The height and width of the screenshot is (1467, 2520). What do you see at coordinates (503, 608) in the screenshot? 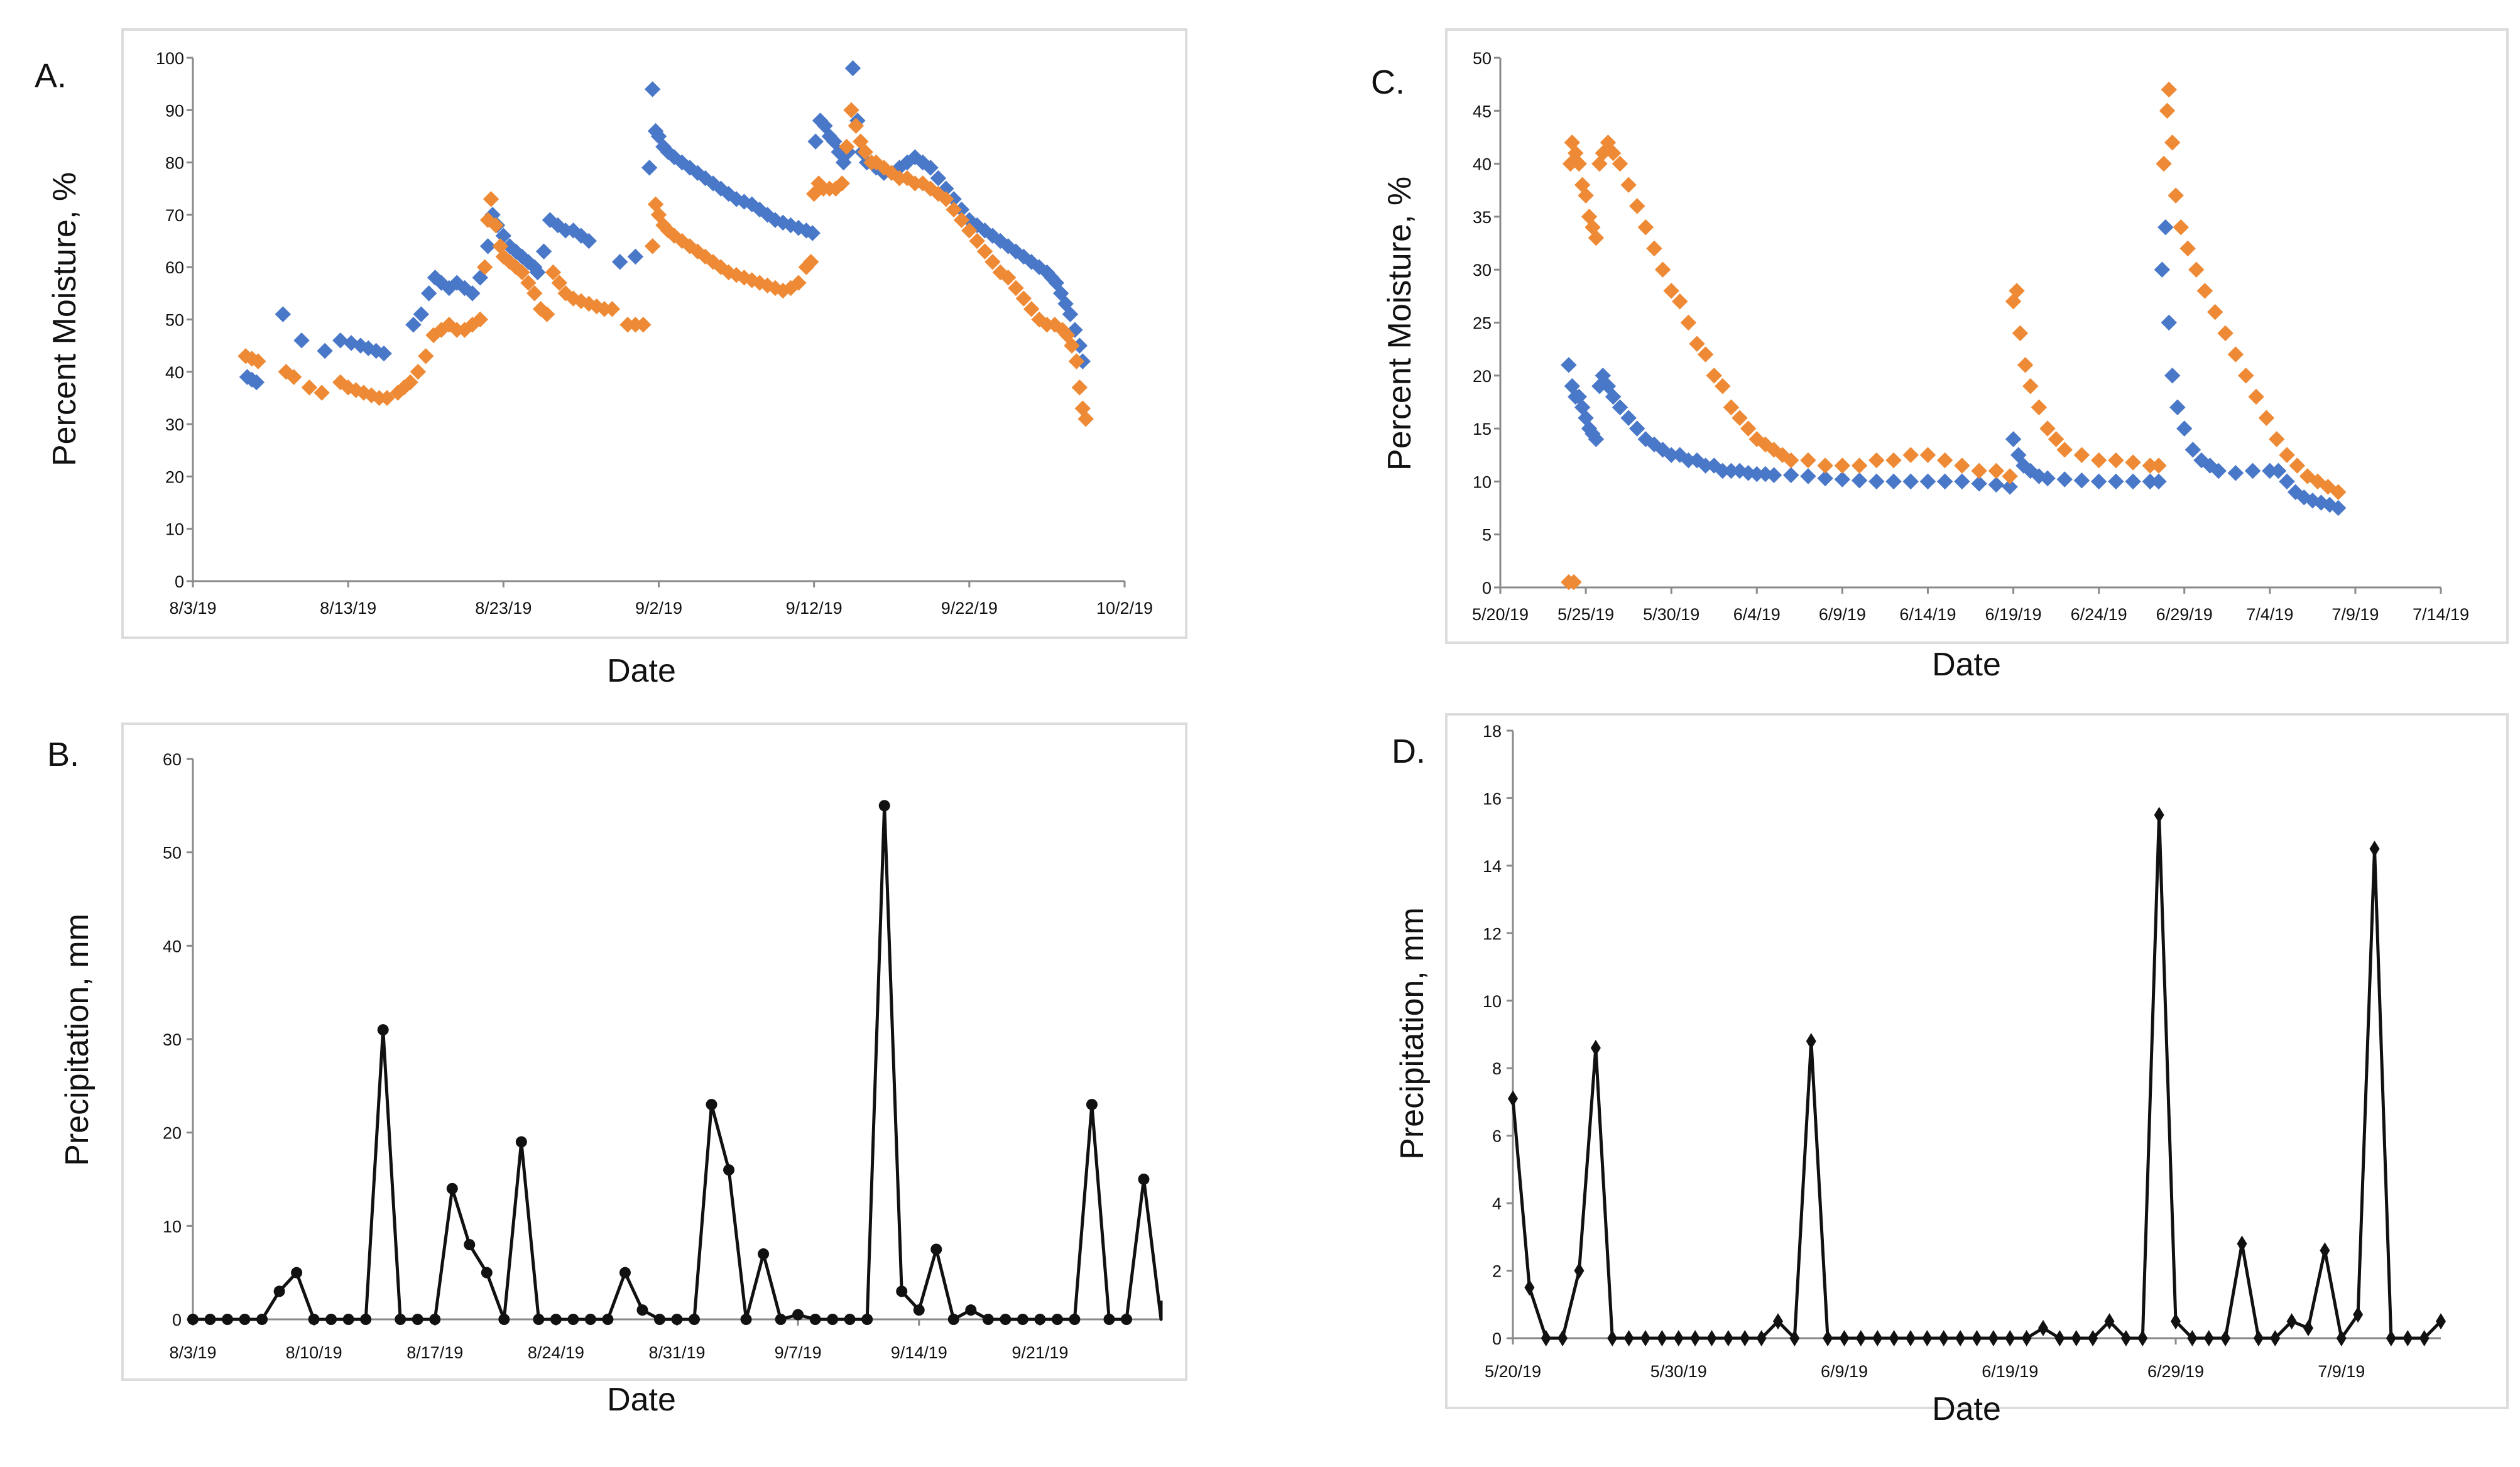
I see `x-tick-label: 8/23/19` at bounding box center [503, 608].